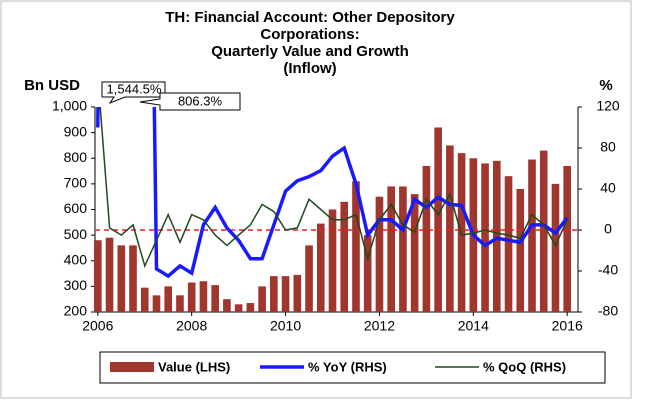  What do you see at coordinates (171, 96) in the screenshot?
I see `callout: 1,544.5% 806.3%` at bounding box center [171, 96].